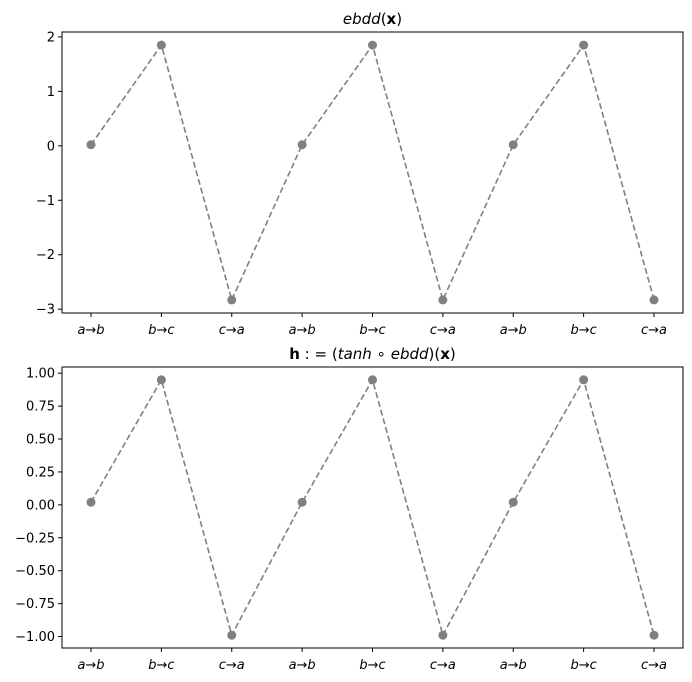 Image resolution: width=692 pixels, height=682 pixels. I want to click on y-tick-label: 1, so click(51, 92).